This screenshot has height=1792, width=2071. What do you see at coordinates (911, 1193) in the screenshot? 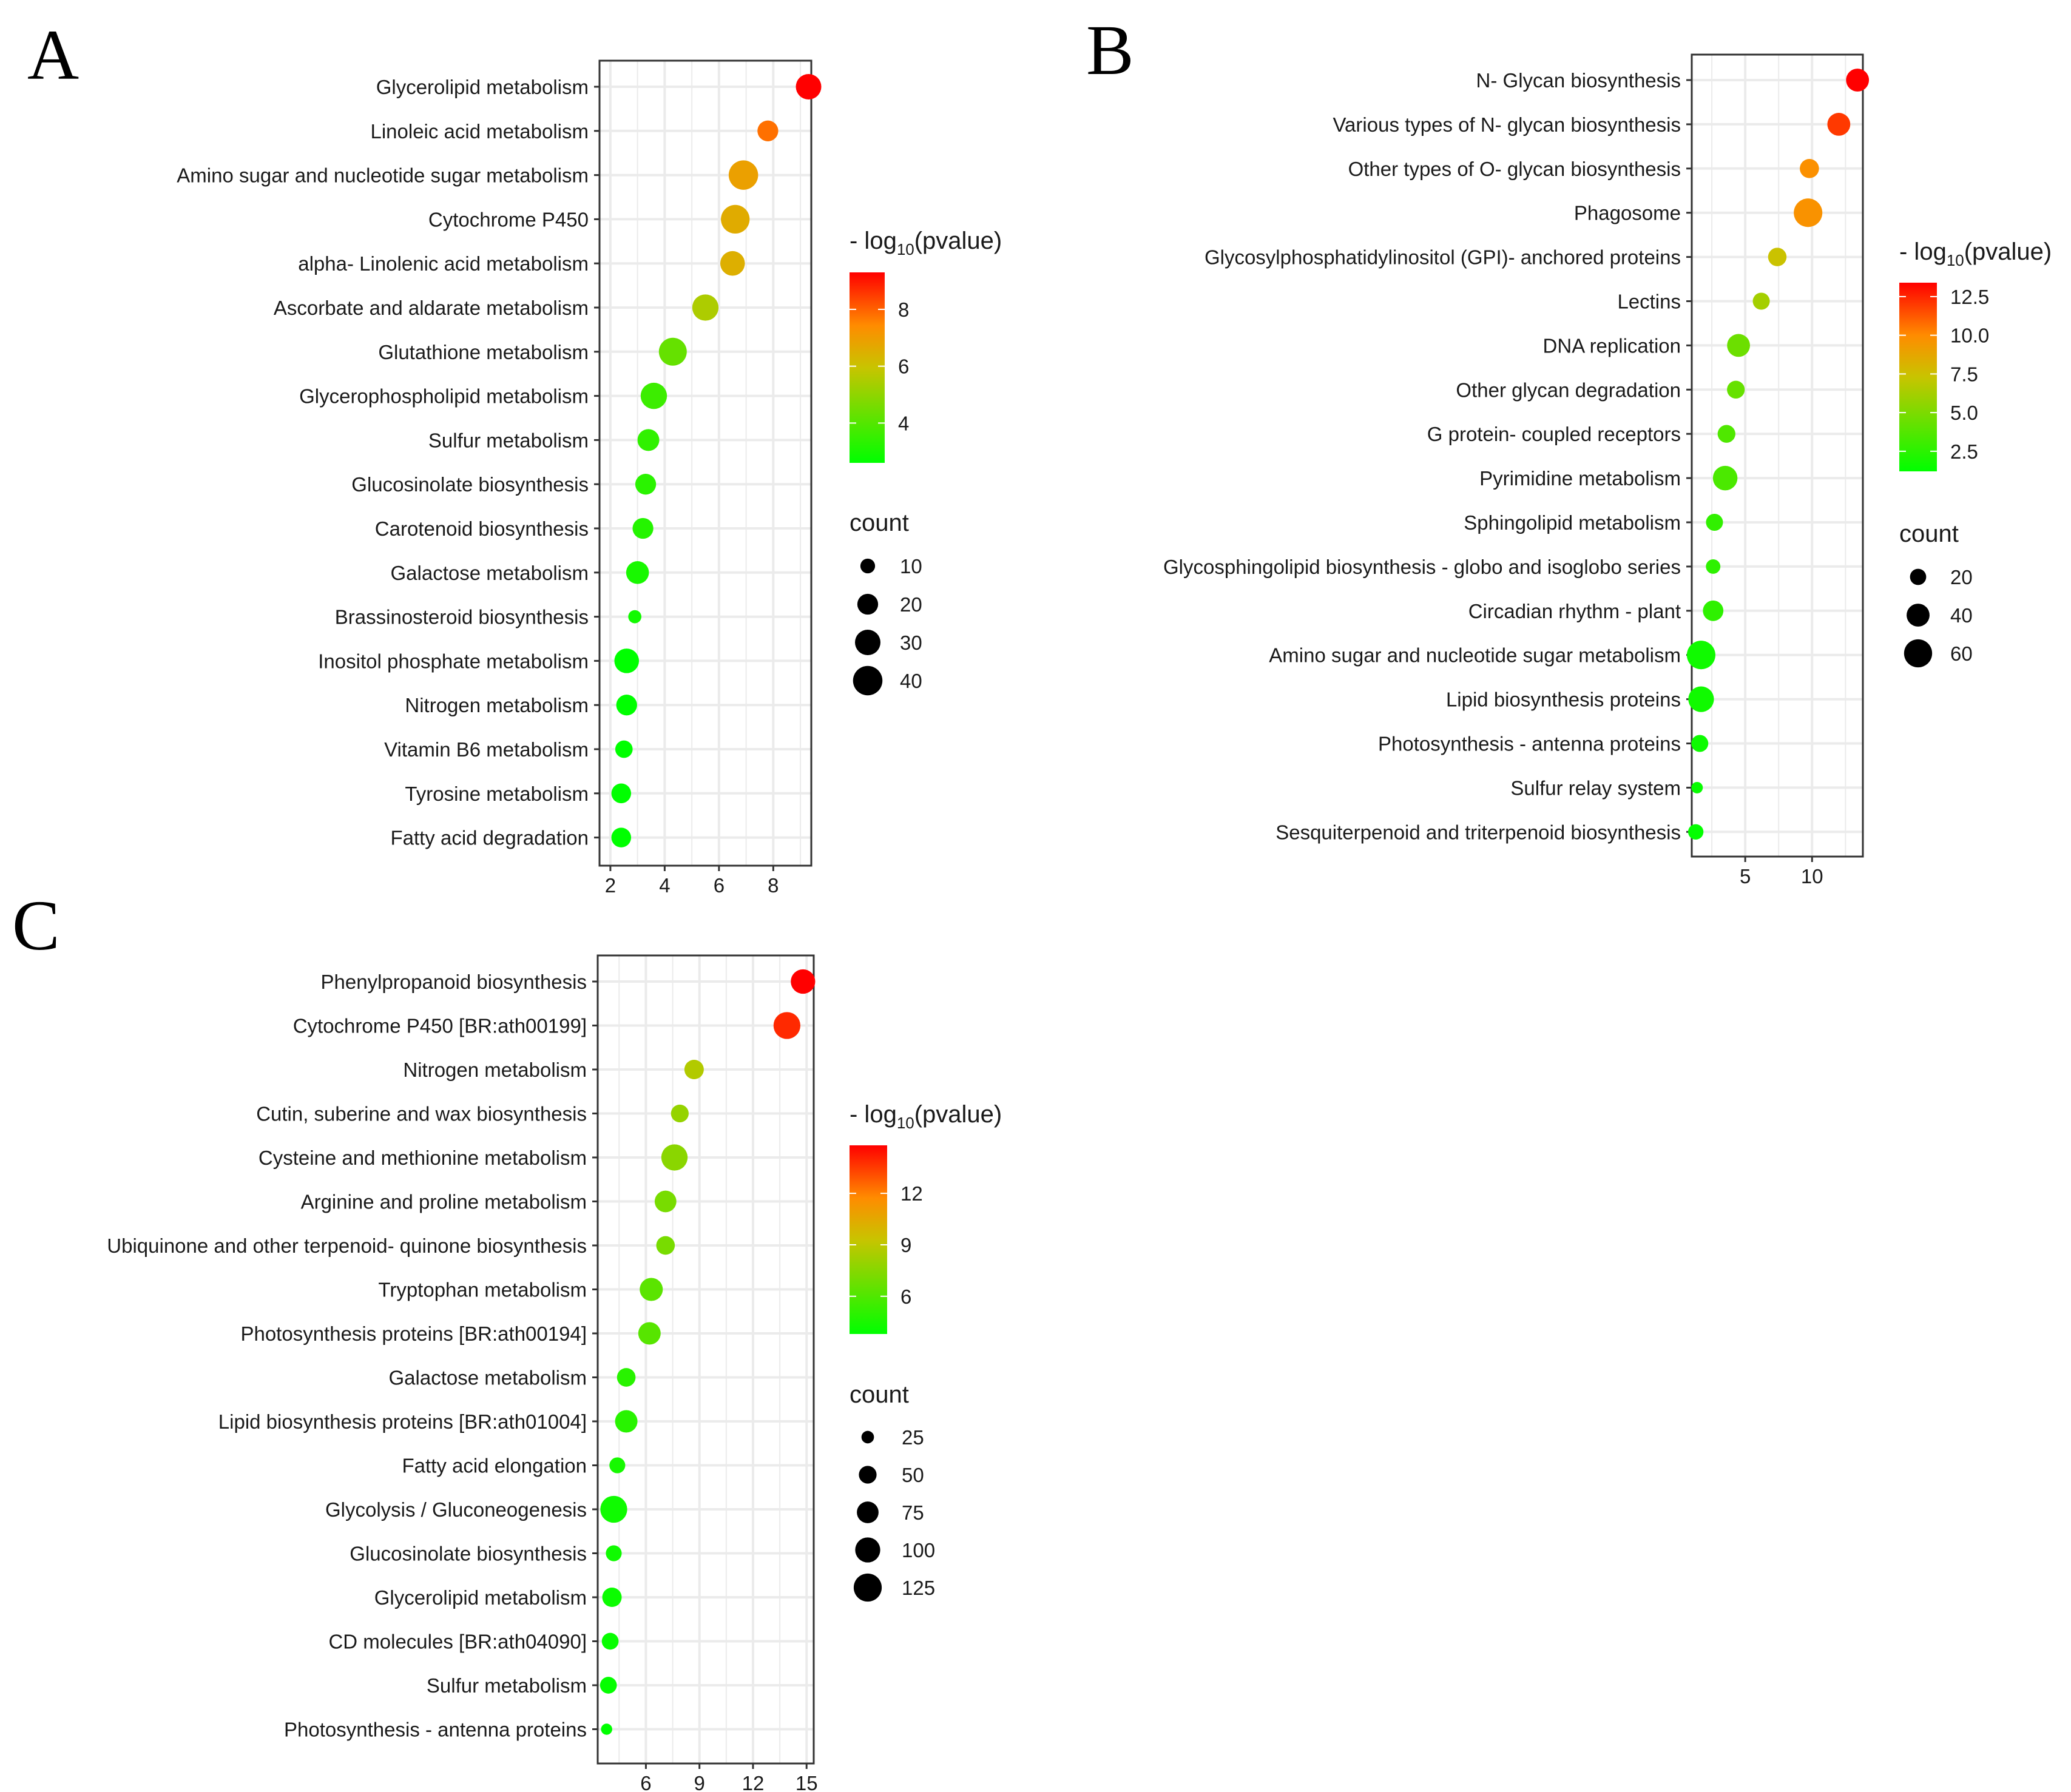
I see `color-legend-label: 12` at bounding box center [911, 1193].